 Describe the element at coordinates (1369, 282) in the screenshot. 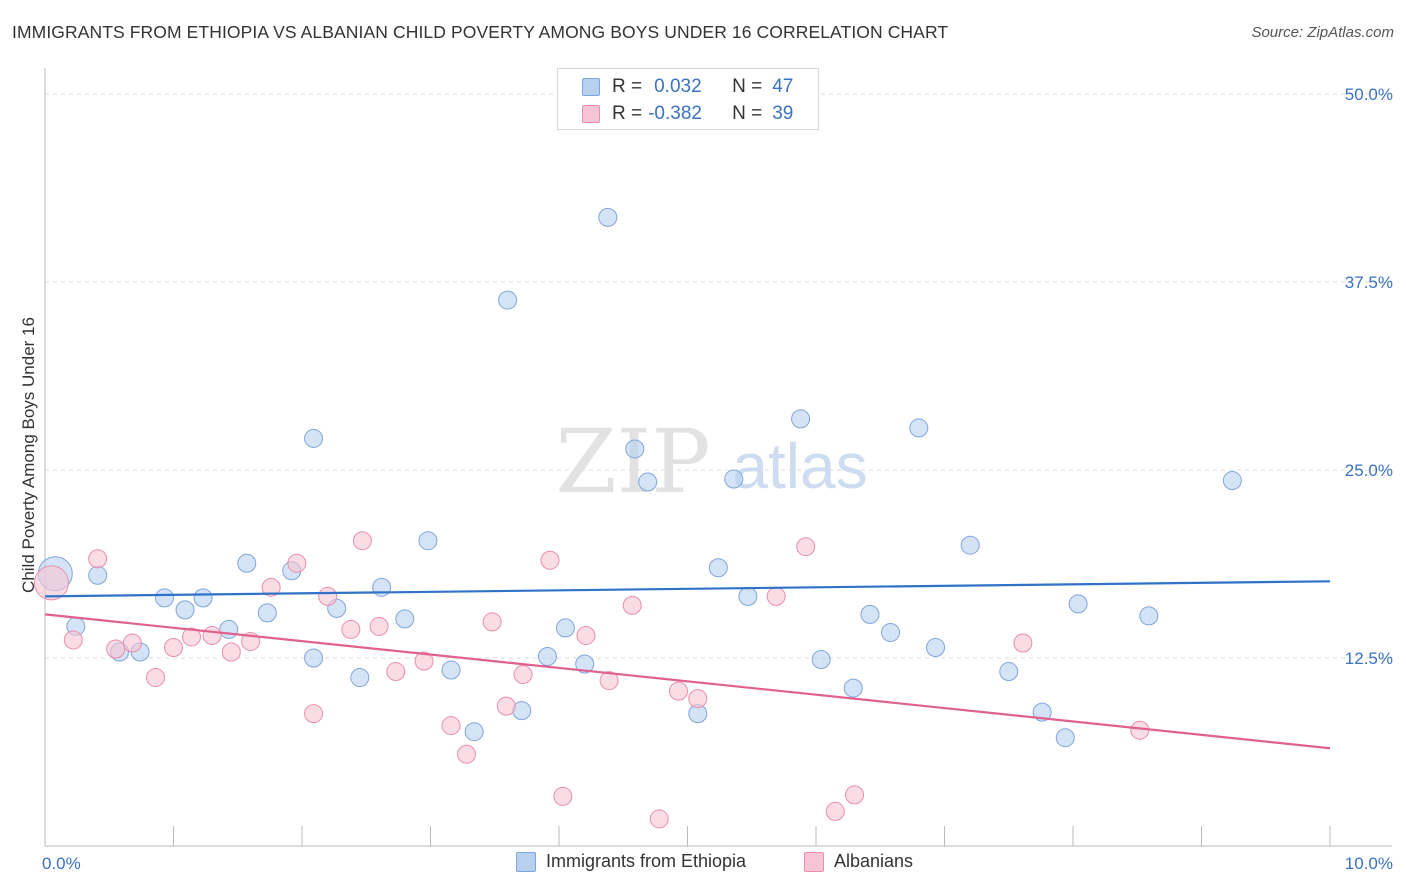

I see `y-tick-label: 37.5%` at that location.